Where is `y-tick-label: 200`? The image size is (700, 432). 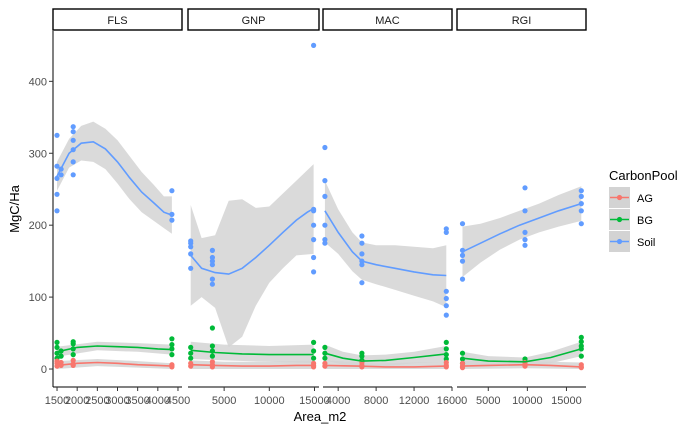 y-tick-label: 200 is located at coordinates (38, 226).